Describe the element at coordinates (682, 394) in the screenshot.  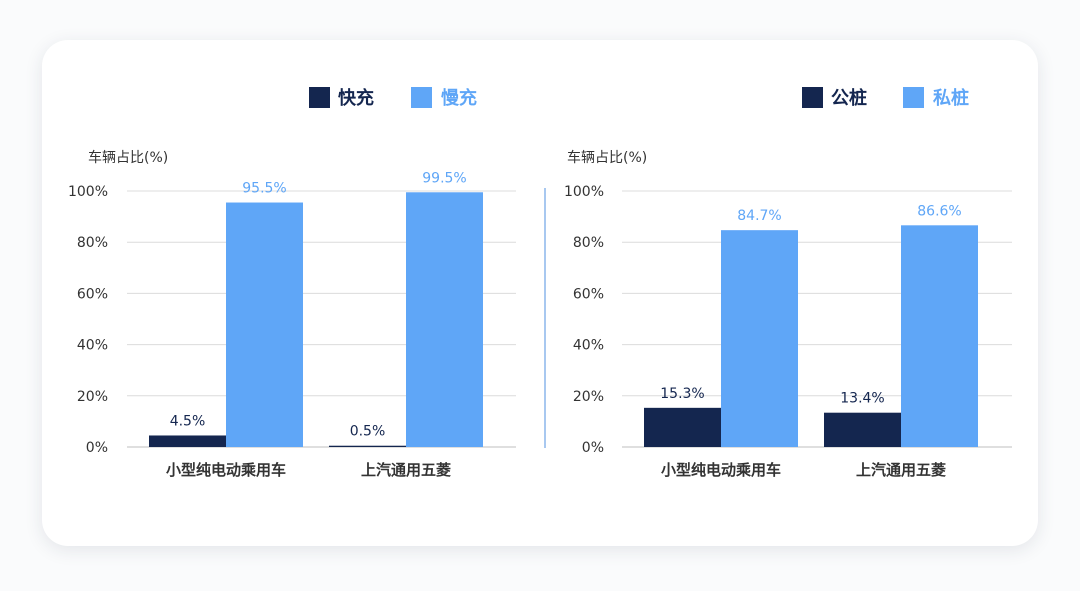
I see `data-label: 15.3%` at that location.